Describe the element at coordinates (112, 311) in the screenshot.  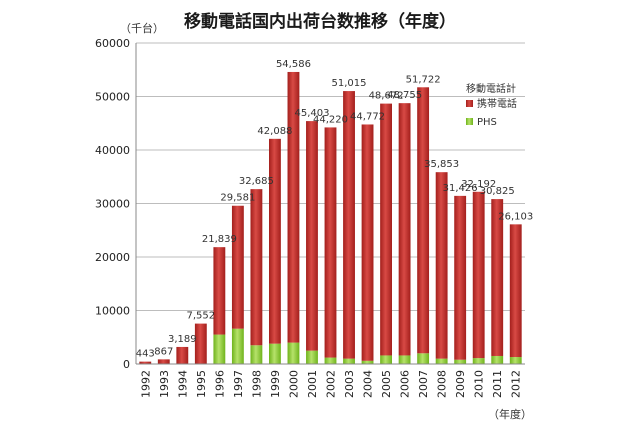
I see `y-tick-label: 10000` at that location.